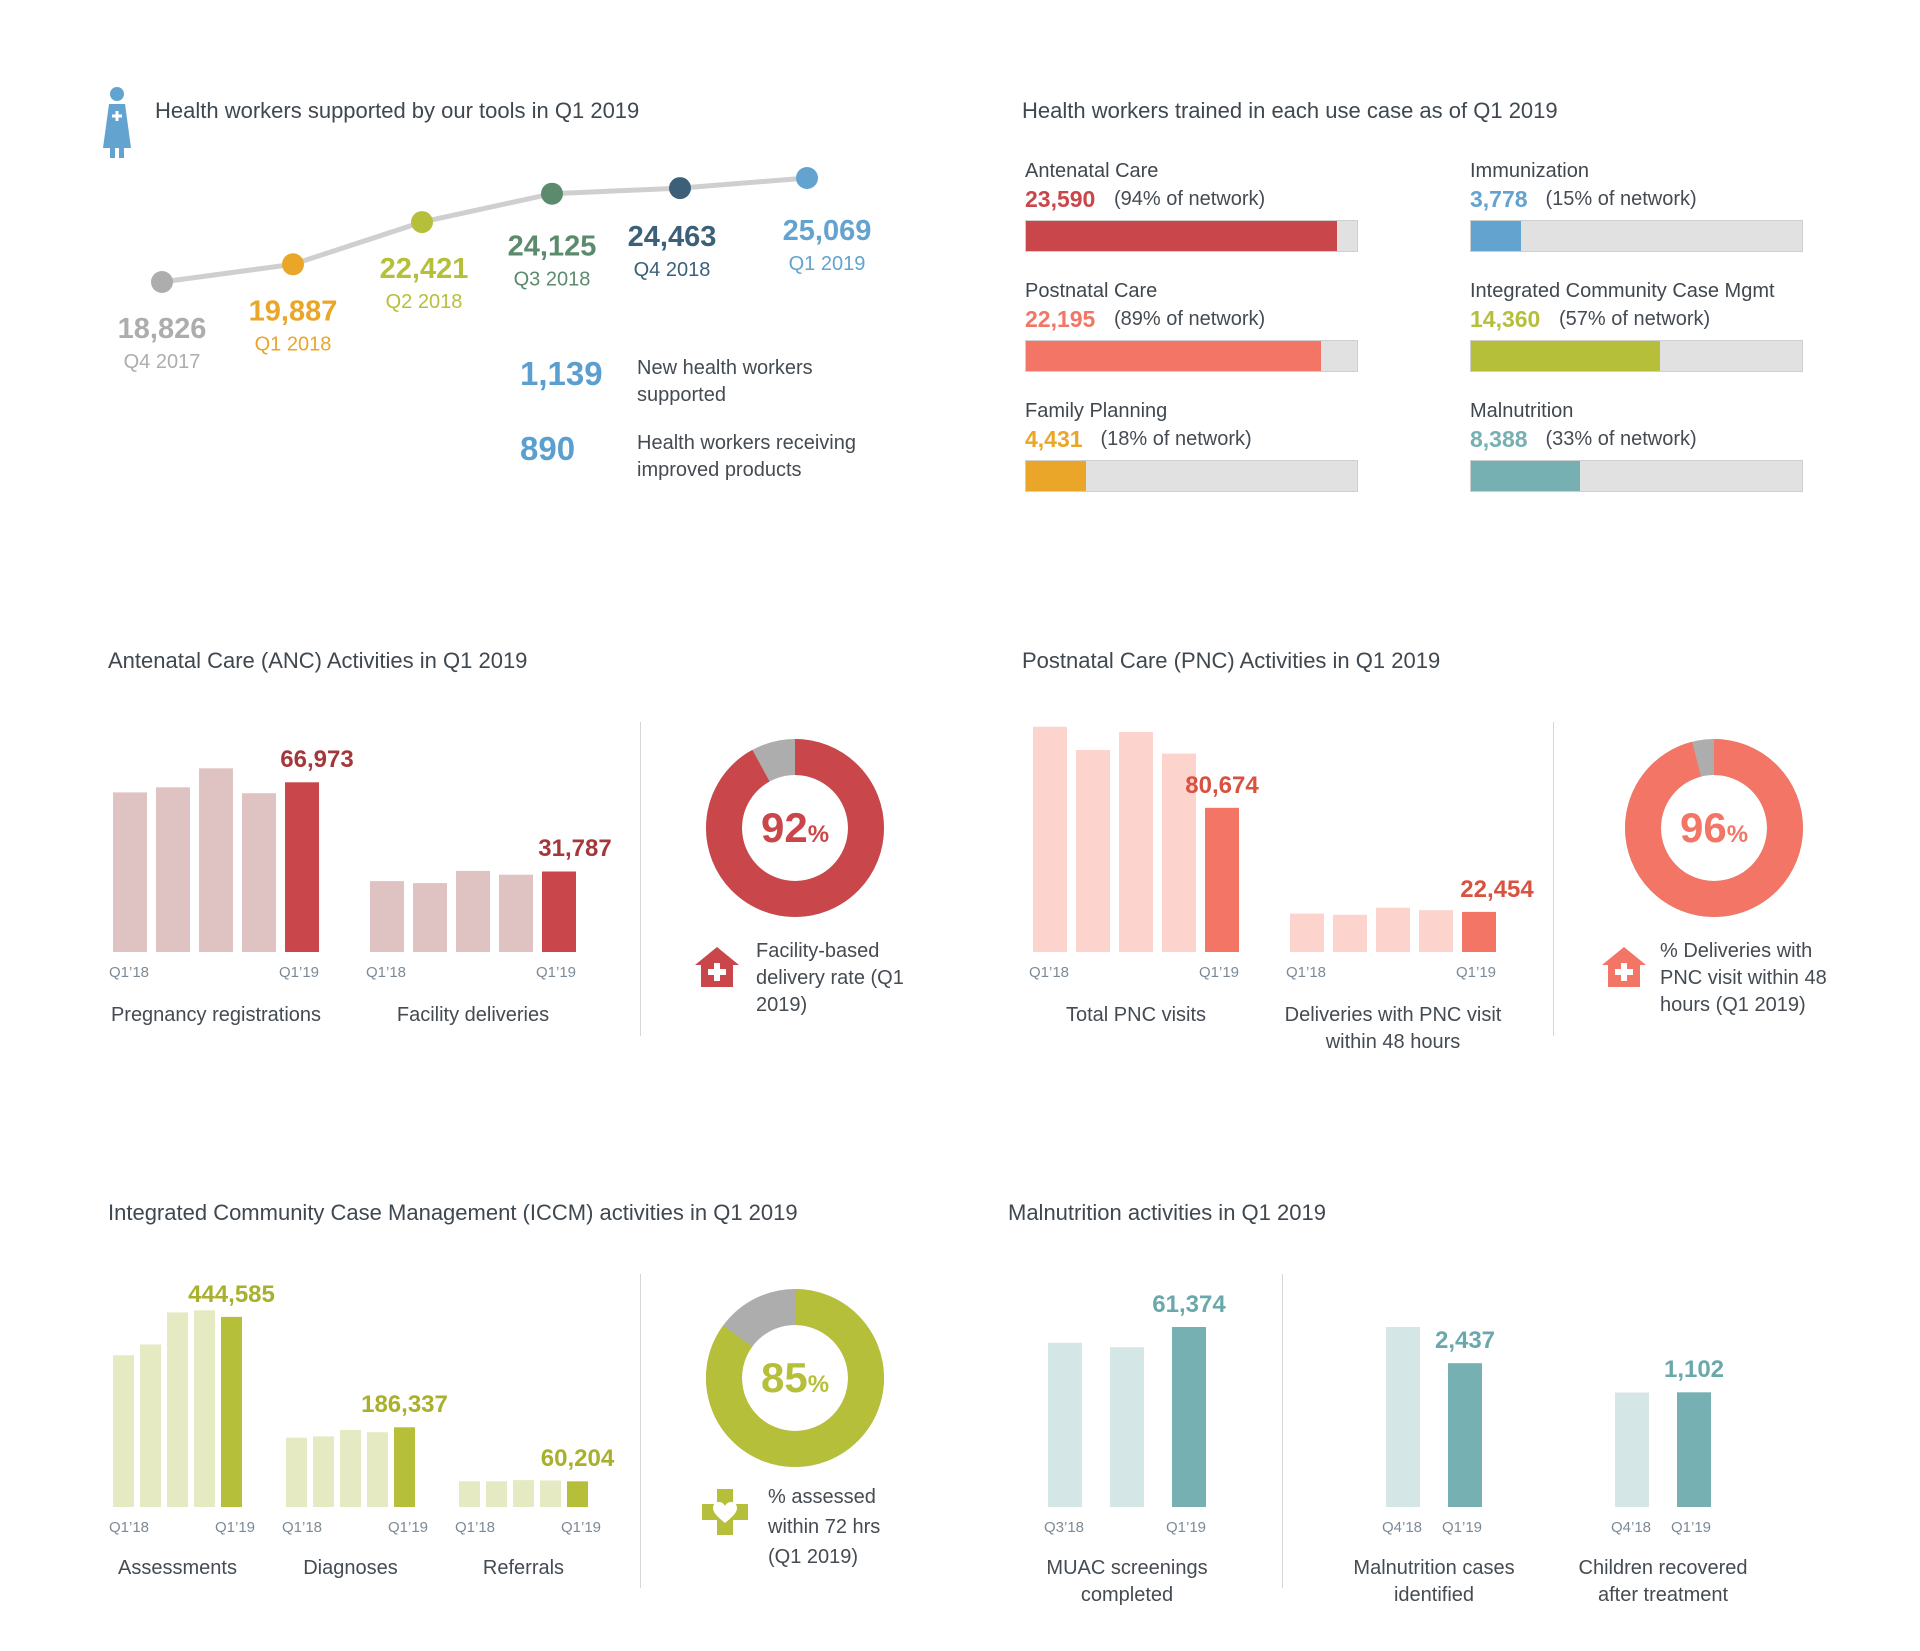  What do you see at coordinates (350, 1568) in the screenshot?
I see `activity-caption: Diagnoses` at bounding box center [350, 1568].